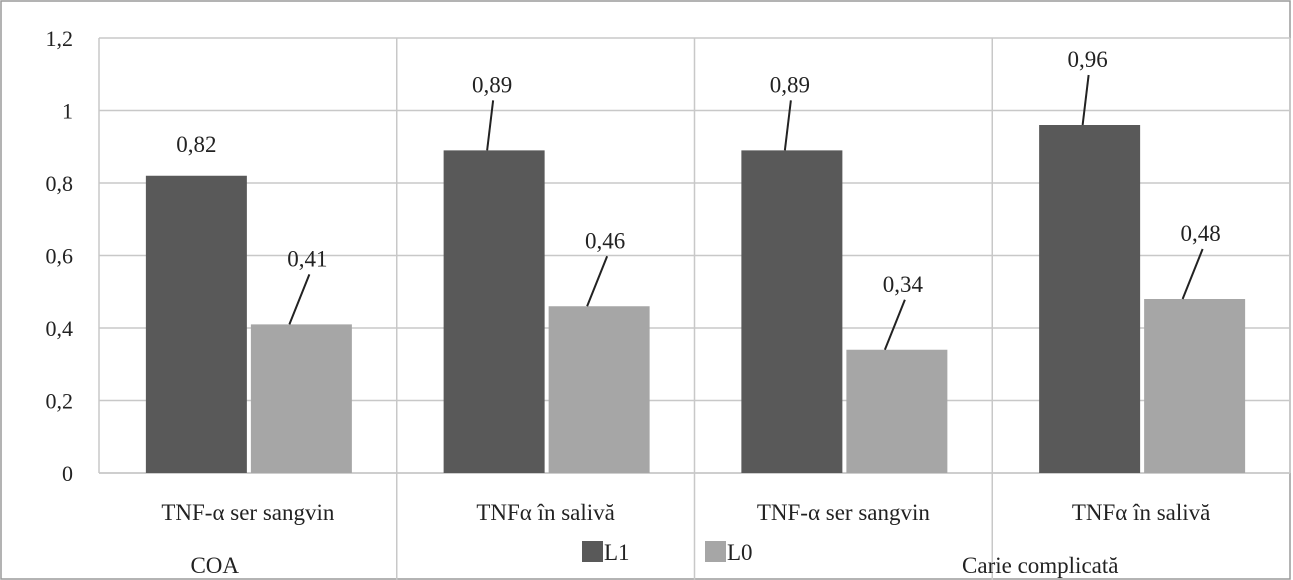  I want to click on data-label: 0,48, so click(1201, 233).